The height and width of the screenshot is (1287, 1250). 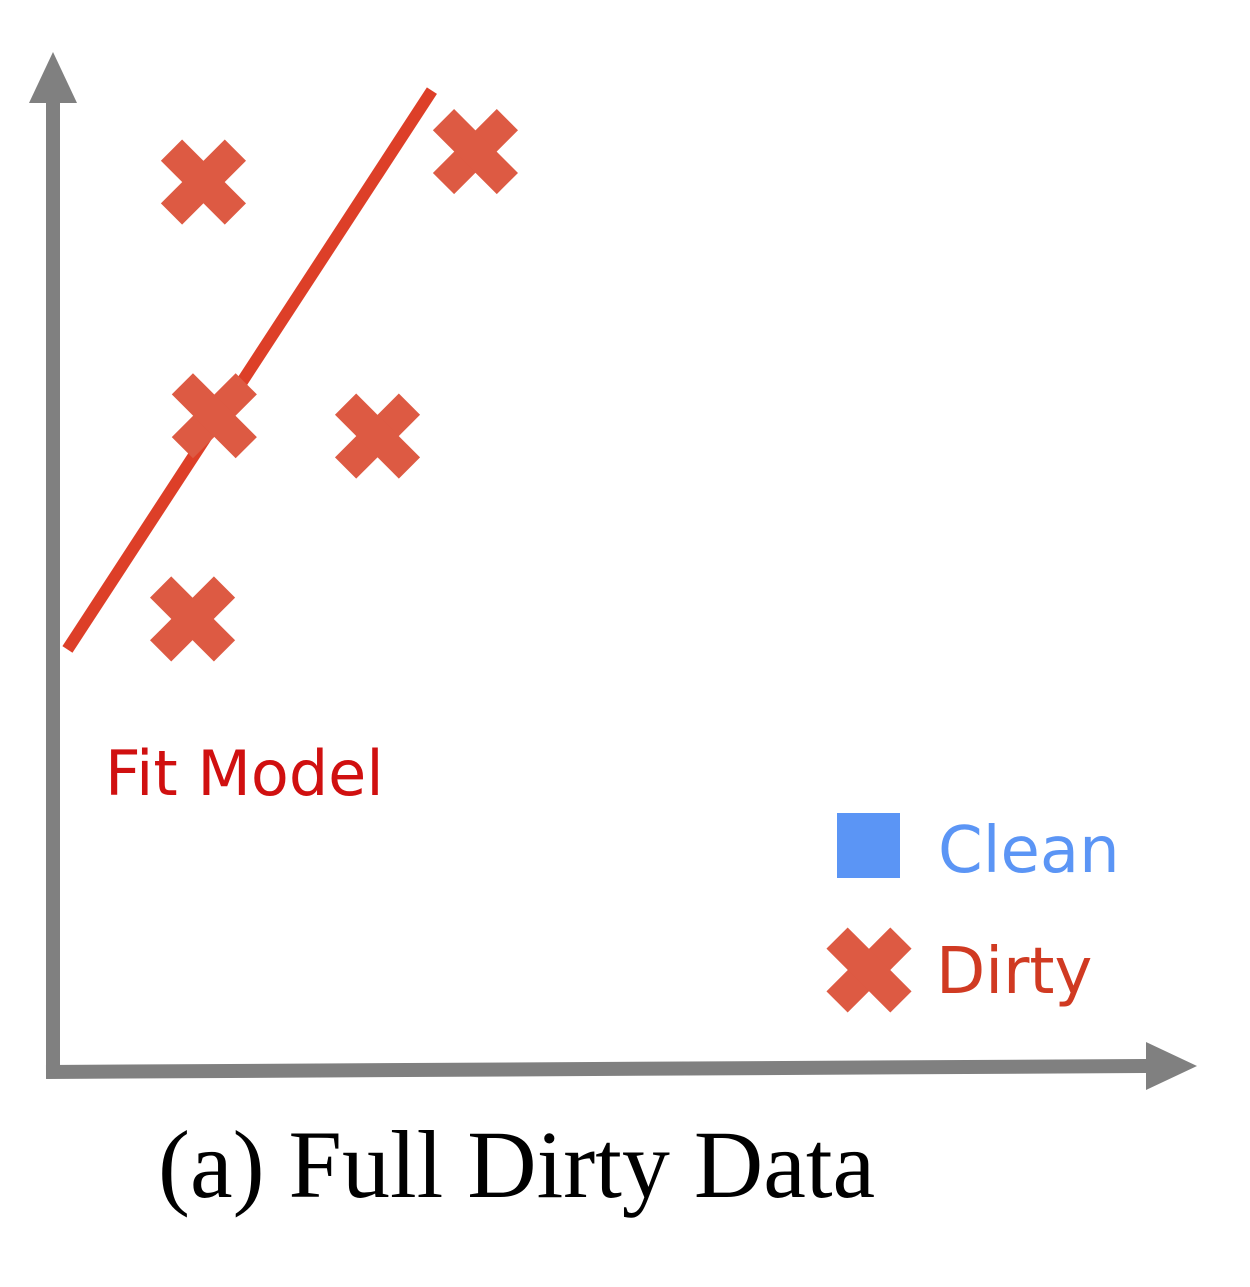 I want to click on x-axis-arrowhead, so click(x=1171, y=1066).